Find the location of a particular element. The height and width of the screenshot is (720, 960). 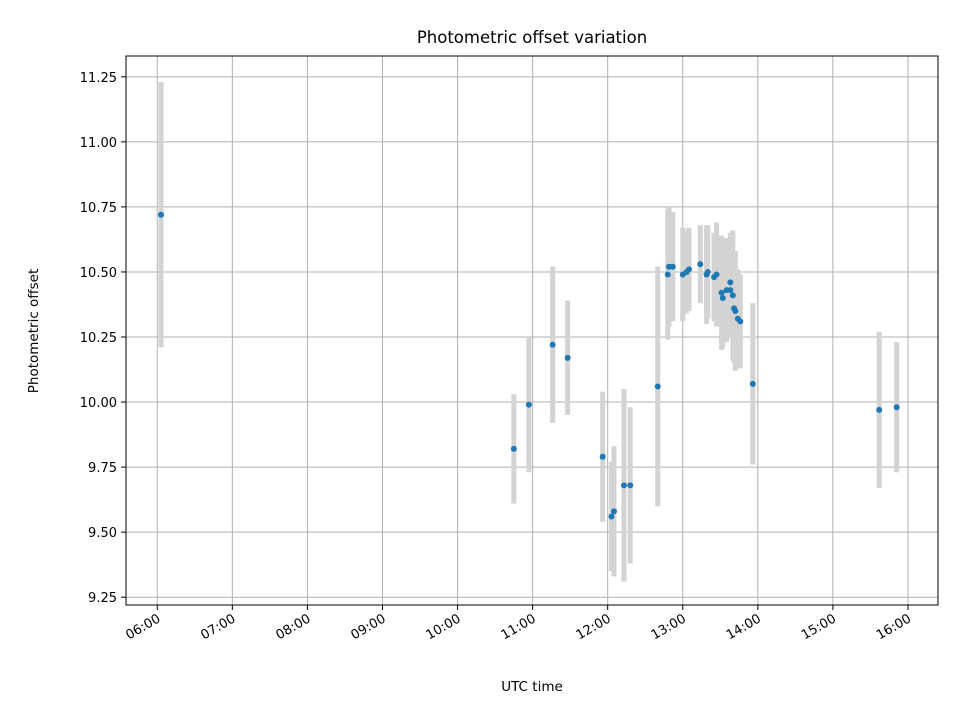

x-tick-label: 10:00 is located at coordinates (444, 627).